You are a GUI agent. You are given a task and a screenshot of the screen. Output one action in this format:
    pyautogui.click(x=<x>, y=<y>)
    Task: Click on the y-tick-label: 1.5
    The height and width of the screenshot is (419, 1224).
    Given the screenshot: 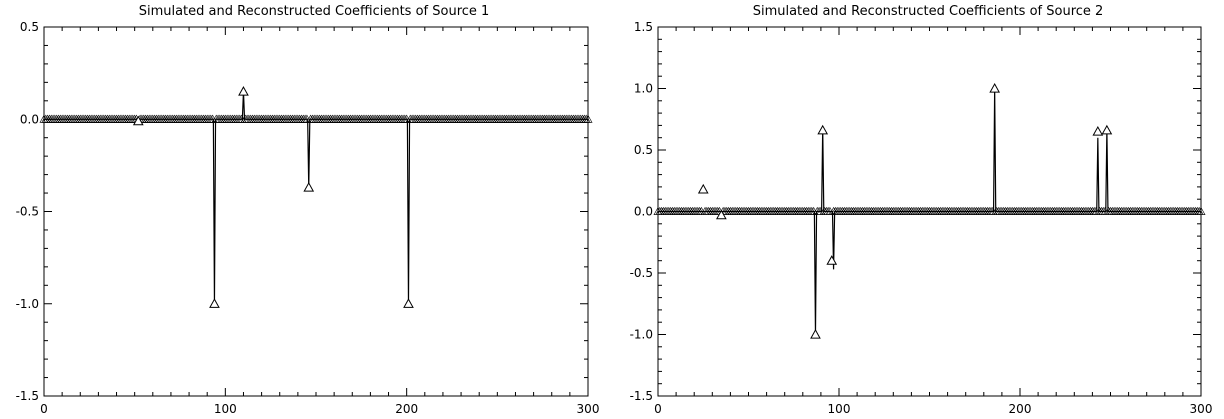 What is the action you would take?
    pyautogui.click(x=643, y=27)
    